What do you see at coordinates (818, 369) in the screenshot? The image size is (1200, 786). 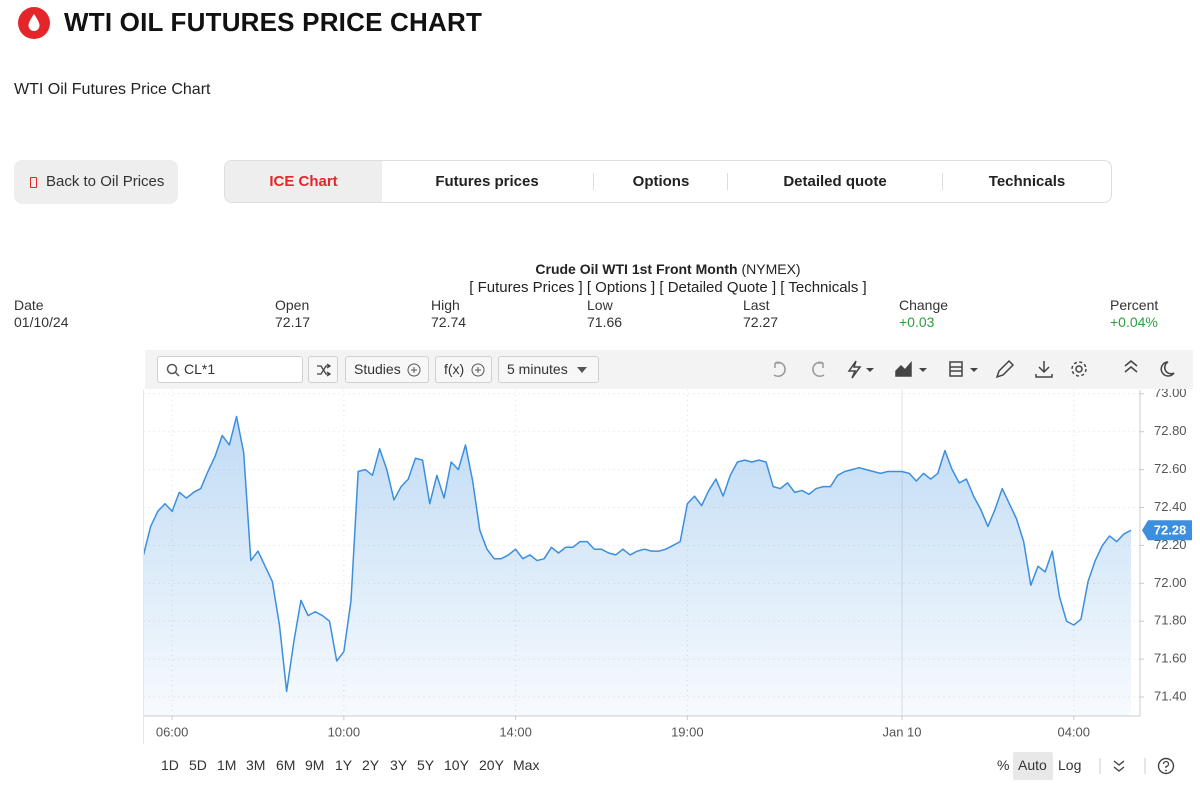 I see `redo-icon` at bounding box center [818, 369].